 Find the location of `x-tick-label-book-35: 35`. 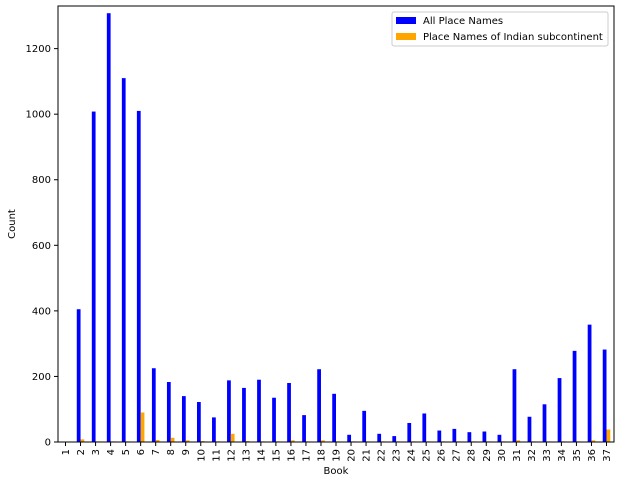

x-tick-label-book-35: 35 is located at coordinates (577, 455).